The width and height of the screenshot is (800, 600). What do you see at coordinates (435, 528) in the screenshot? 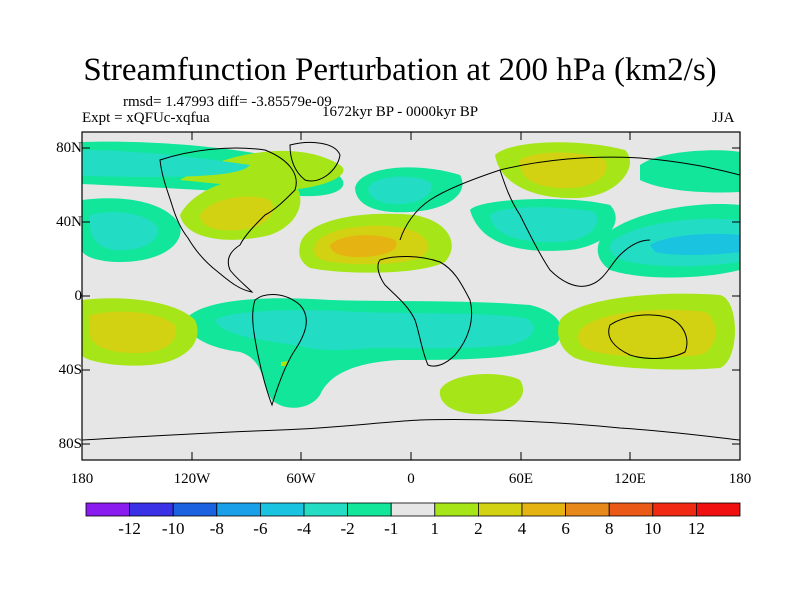
I see `colorbar-label: 1` at bounding box center [435, 528].